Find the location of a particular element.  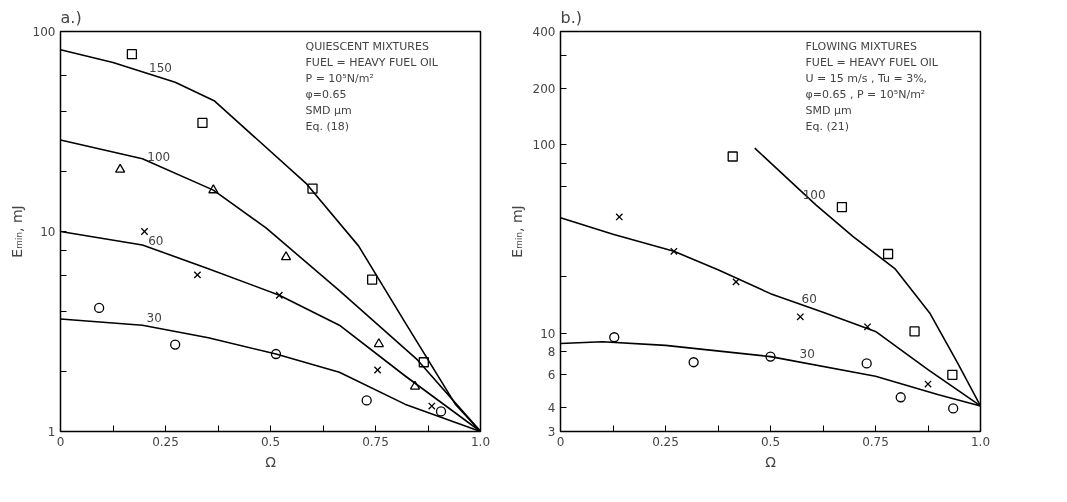

annotation: QUIESCENT MIXTURES is located at coordinates (367, 46).